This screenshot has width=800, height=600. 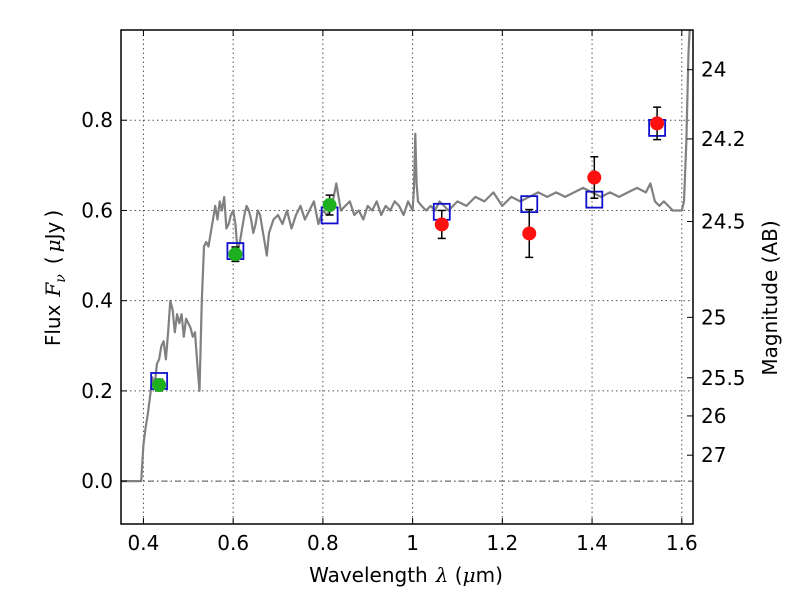 I want to click on magnitude-tick-label: 25.5, so click(x=723, y=378).